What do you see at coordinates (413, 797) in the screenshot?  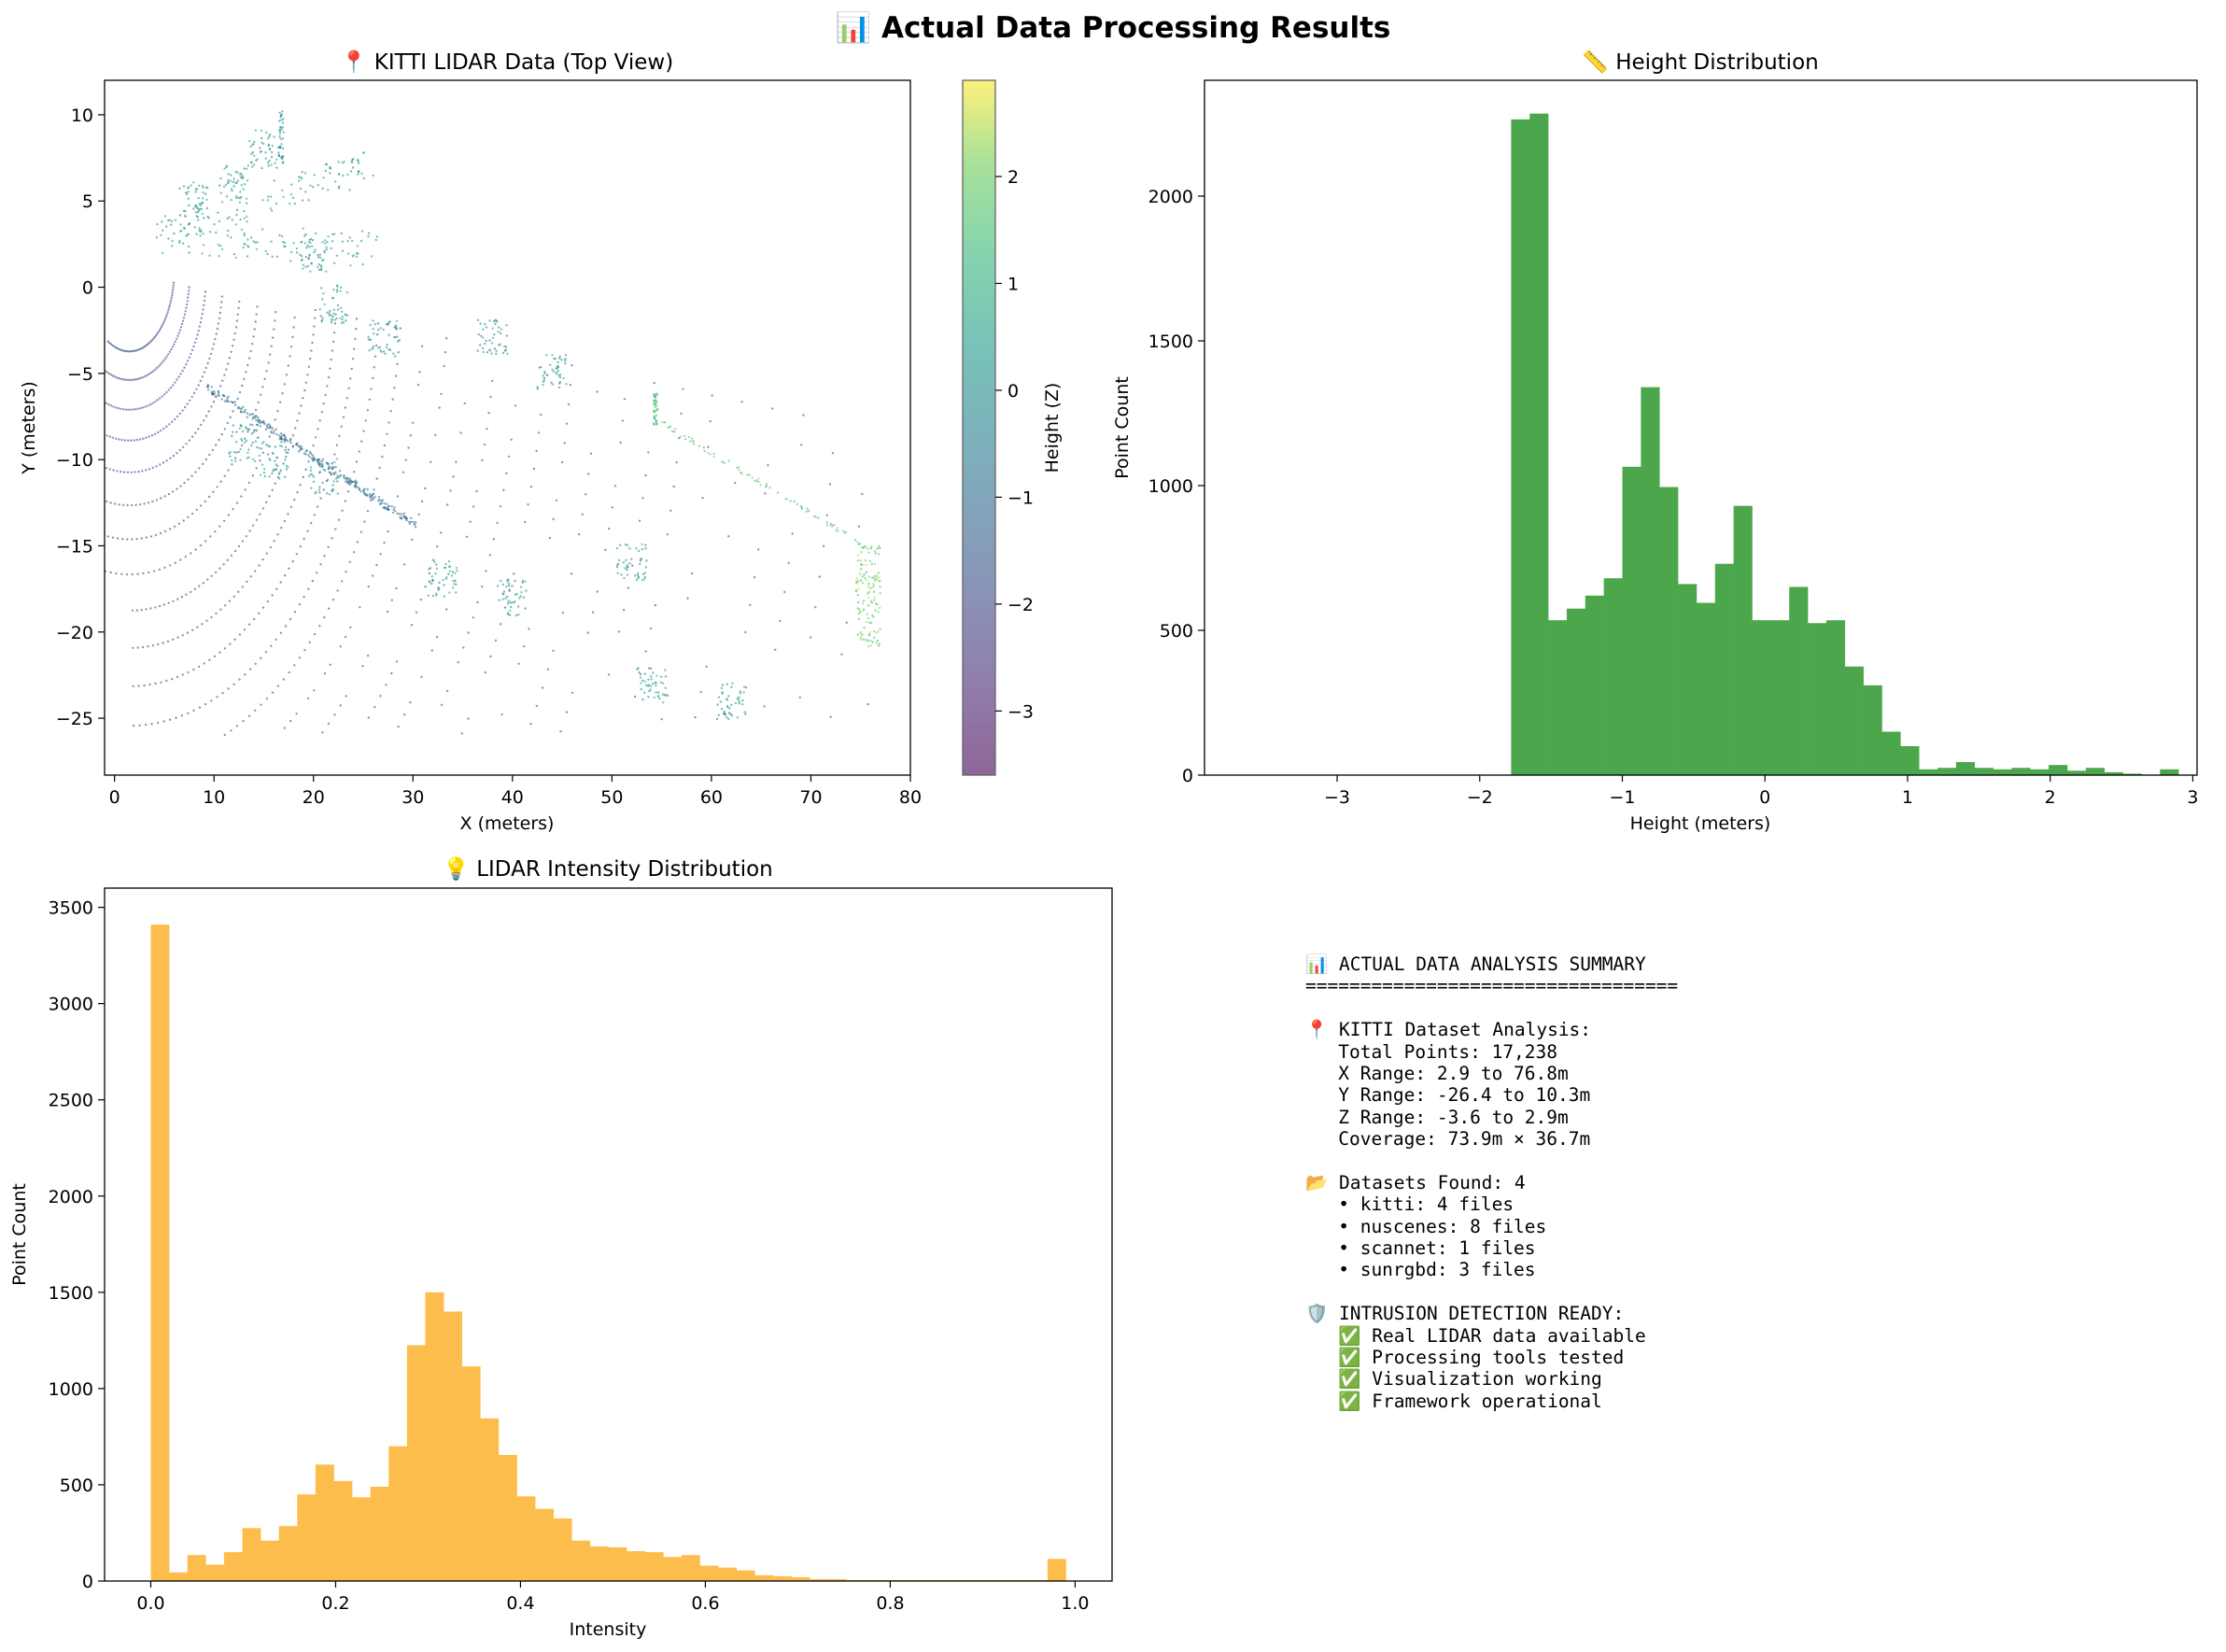 I see `scatter-xtick-label: 30` at bounding box center [413, 797].